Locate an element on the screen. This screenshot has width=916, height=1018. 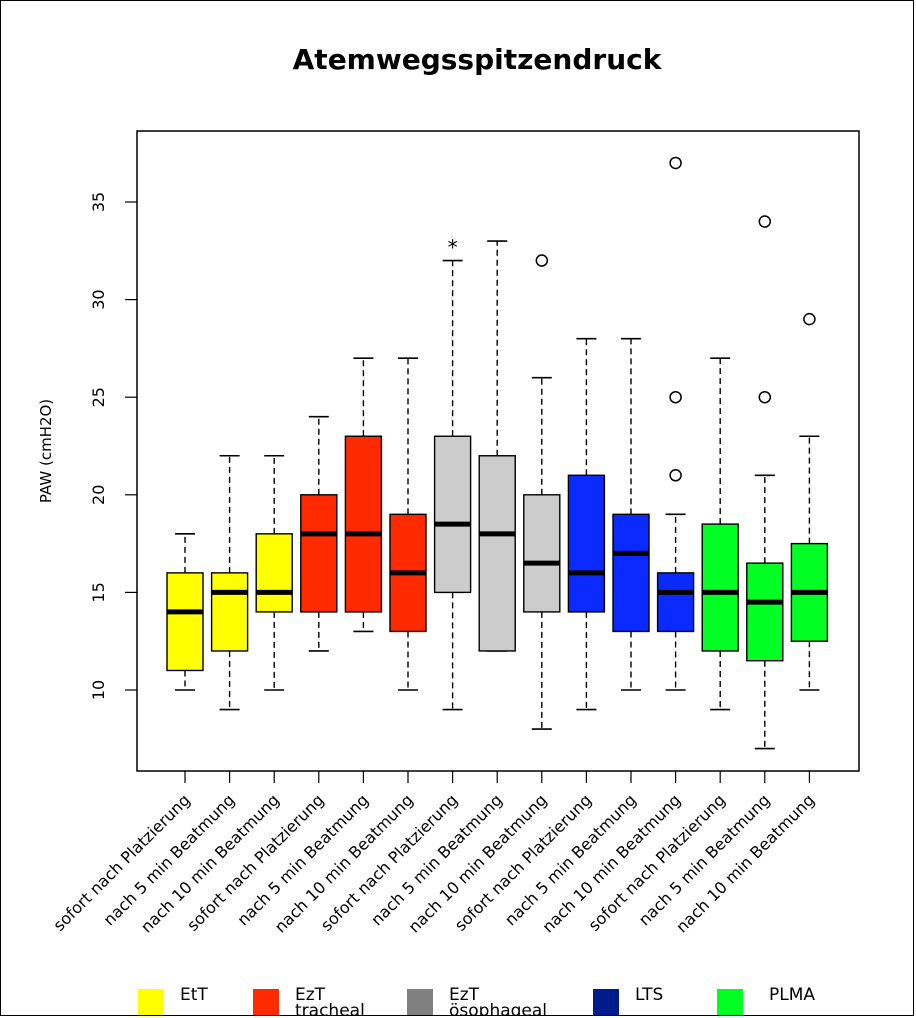
y-tick-label: 25 is located at coordinates (98, 397).